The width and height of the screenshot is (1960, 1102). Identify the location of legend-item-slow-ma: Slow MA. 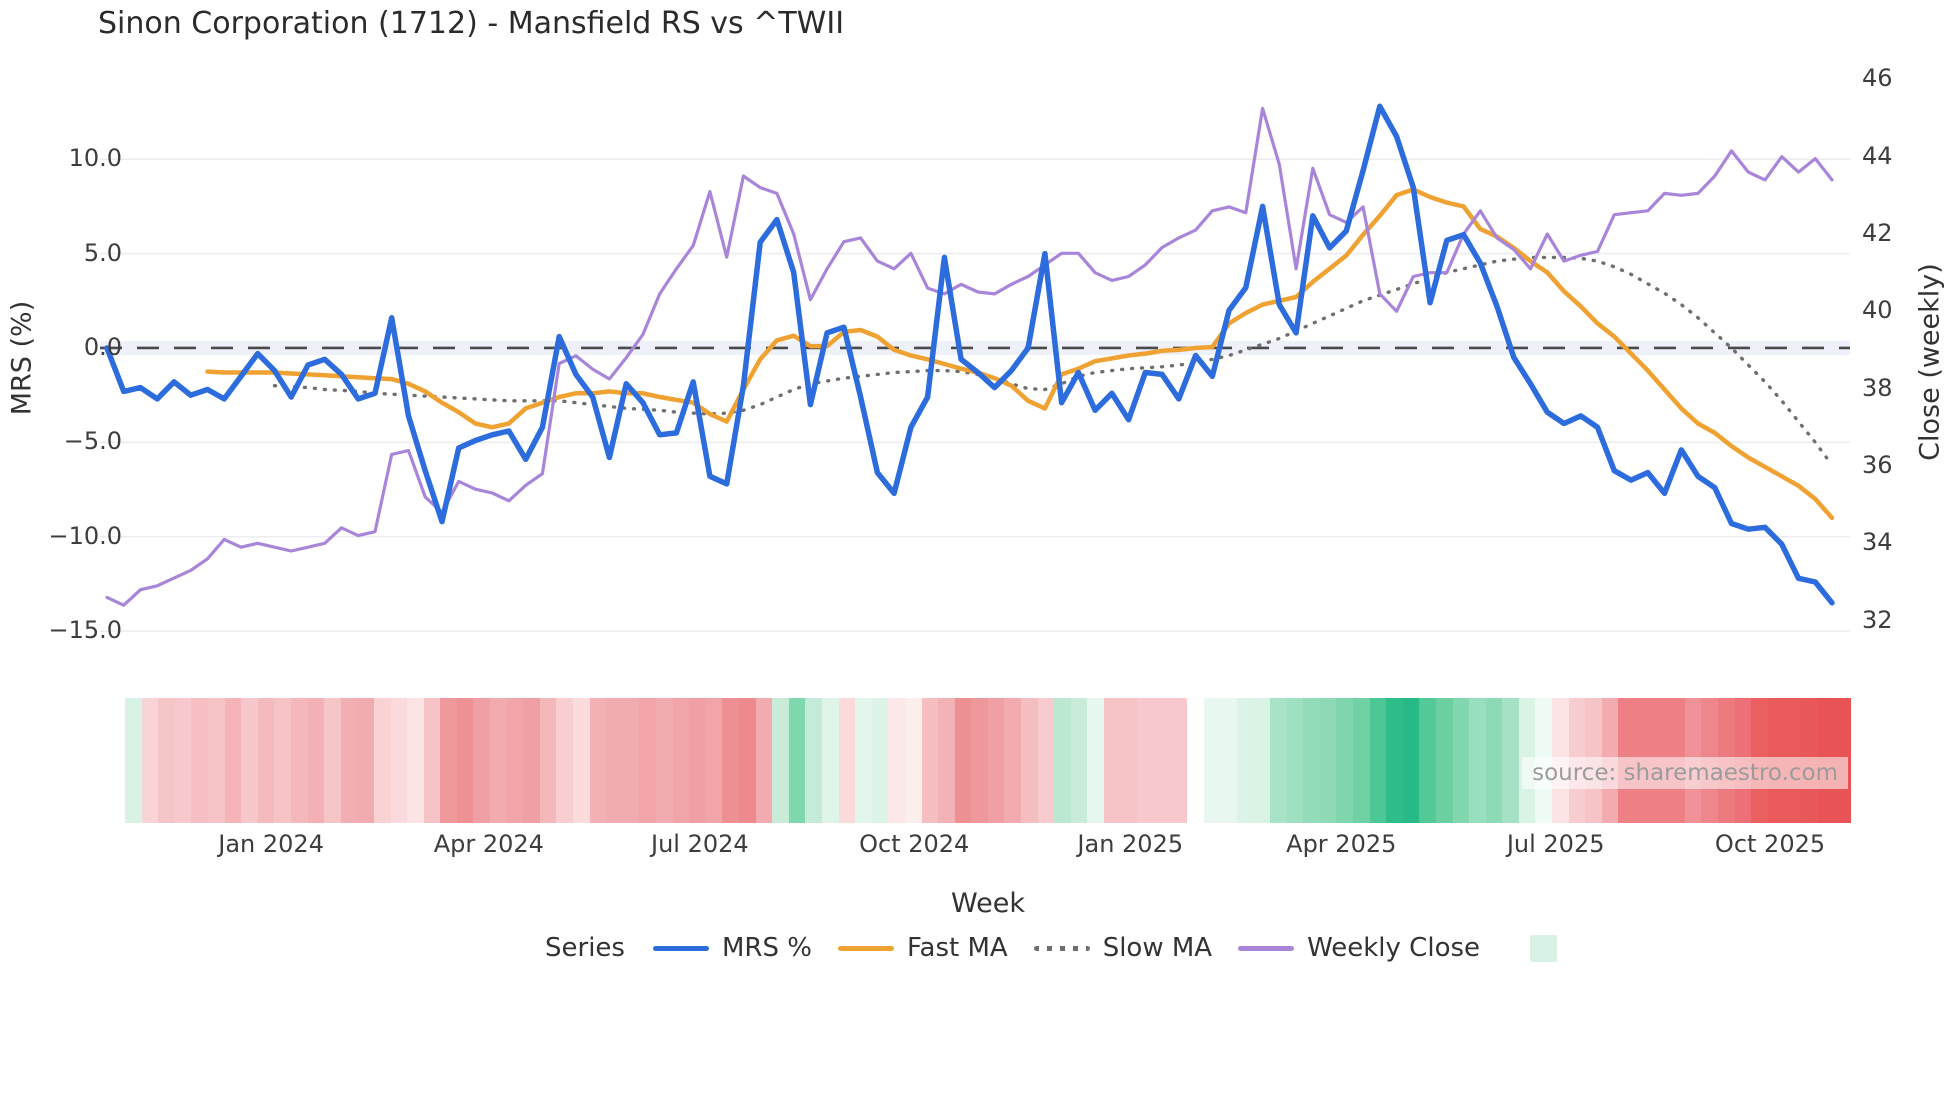
(1123, 948).